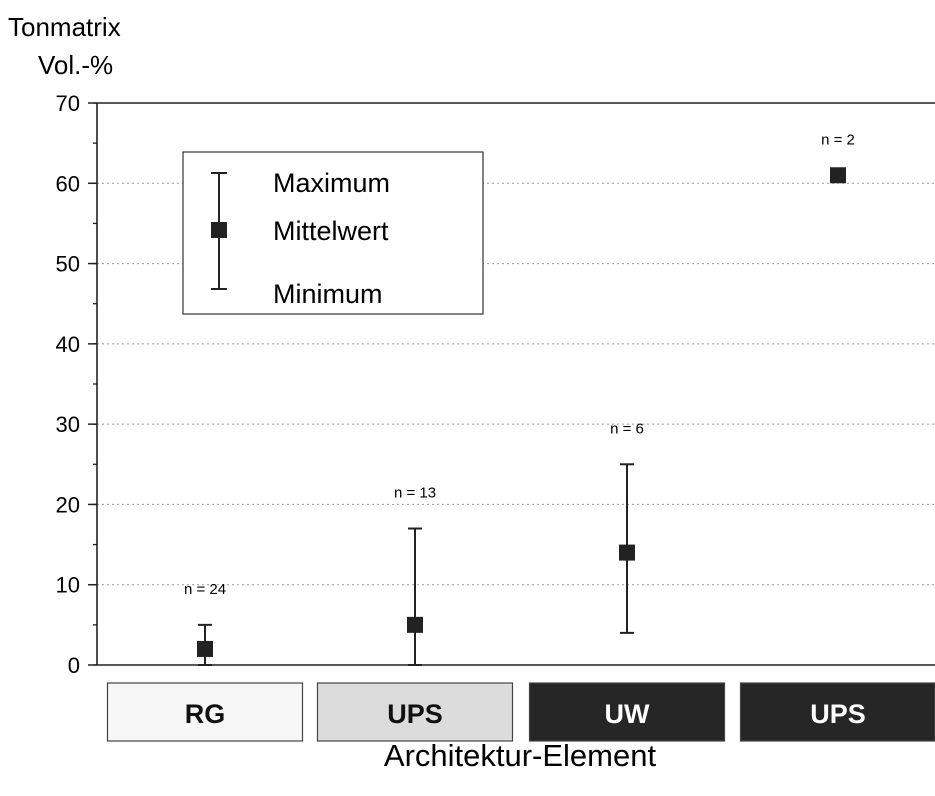  Describe the element at coordinates (74, 665) in the screenshot. I see `y-tick-label: 0` at that location.